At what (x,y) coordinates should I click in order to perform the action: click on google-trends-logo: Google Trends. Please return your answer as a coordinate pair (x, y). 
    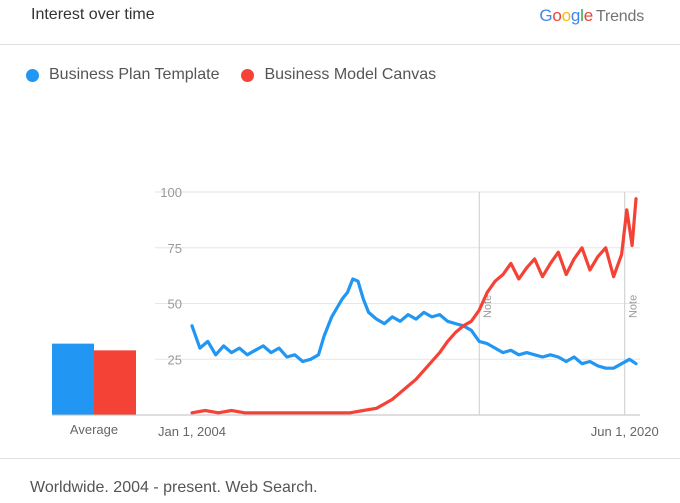
    Looking at the image, I should click on (591, 16).